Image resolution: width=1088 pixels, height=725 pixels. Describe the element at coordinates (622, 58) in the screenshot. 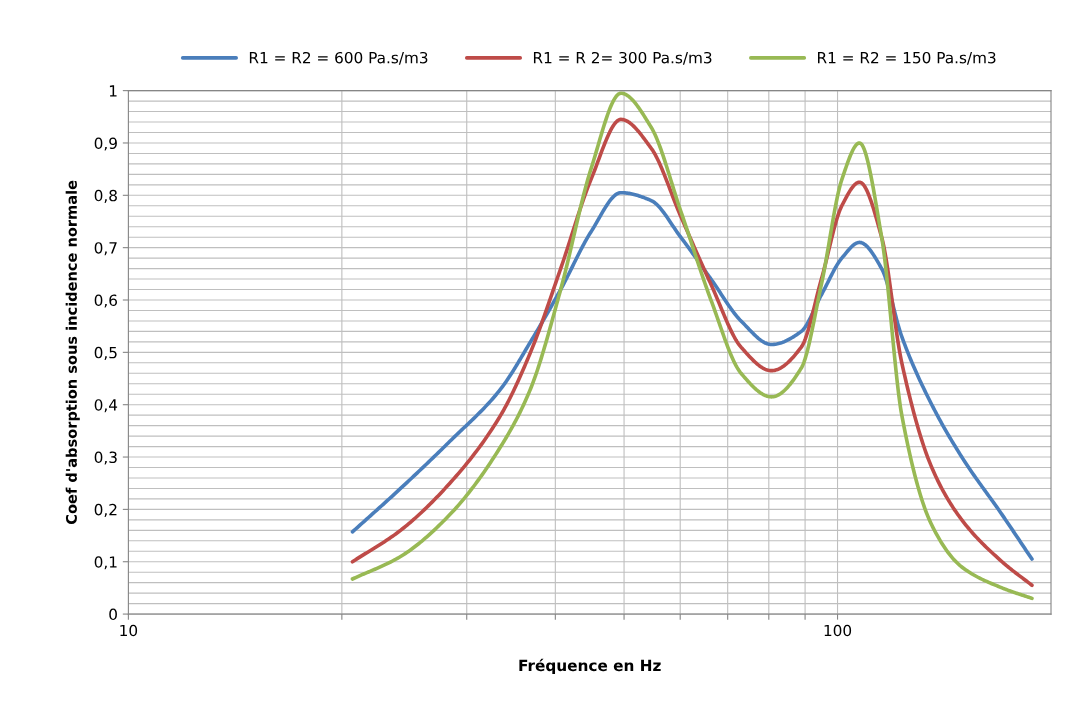

I see `legend-label: R1 = R 2= 300 Pa.s/m3` at that location.